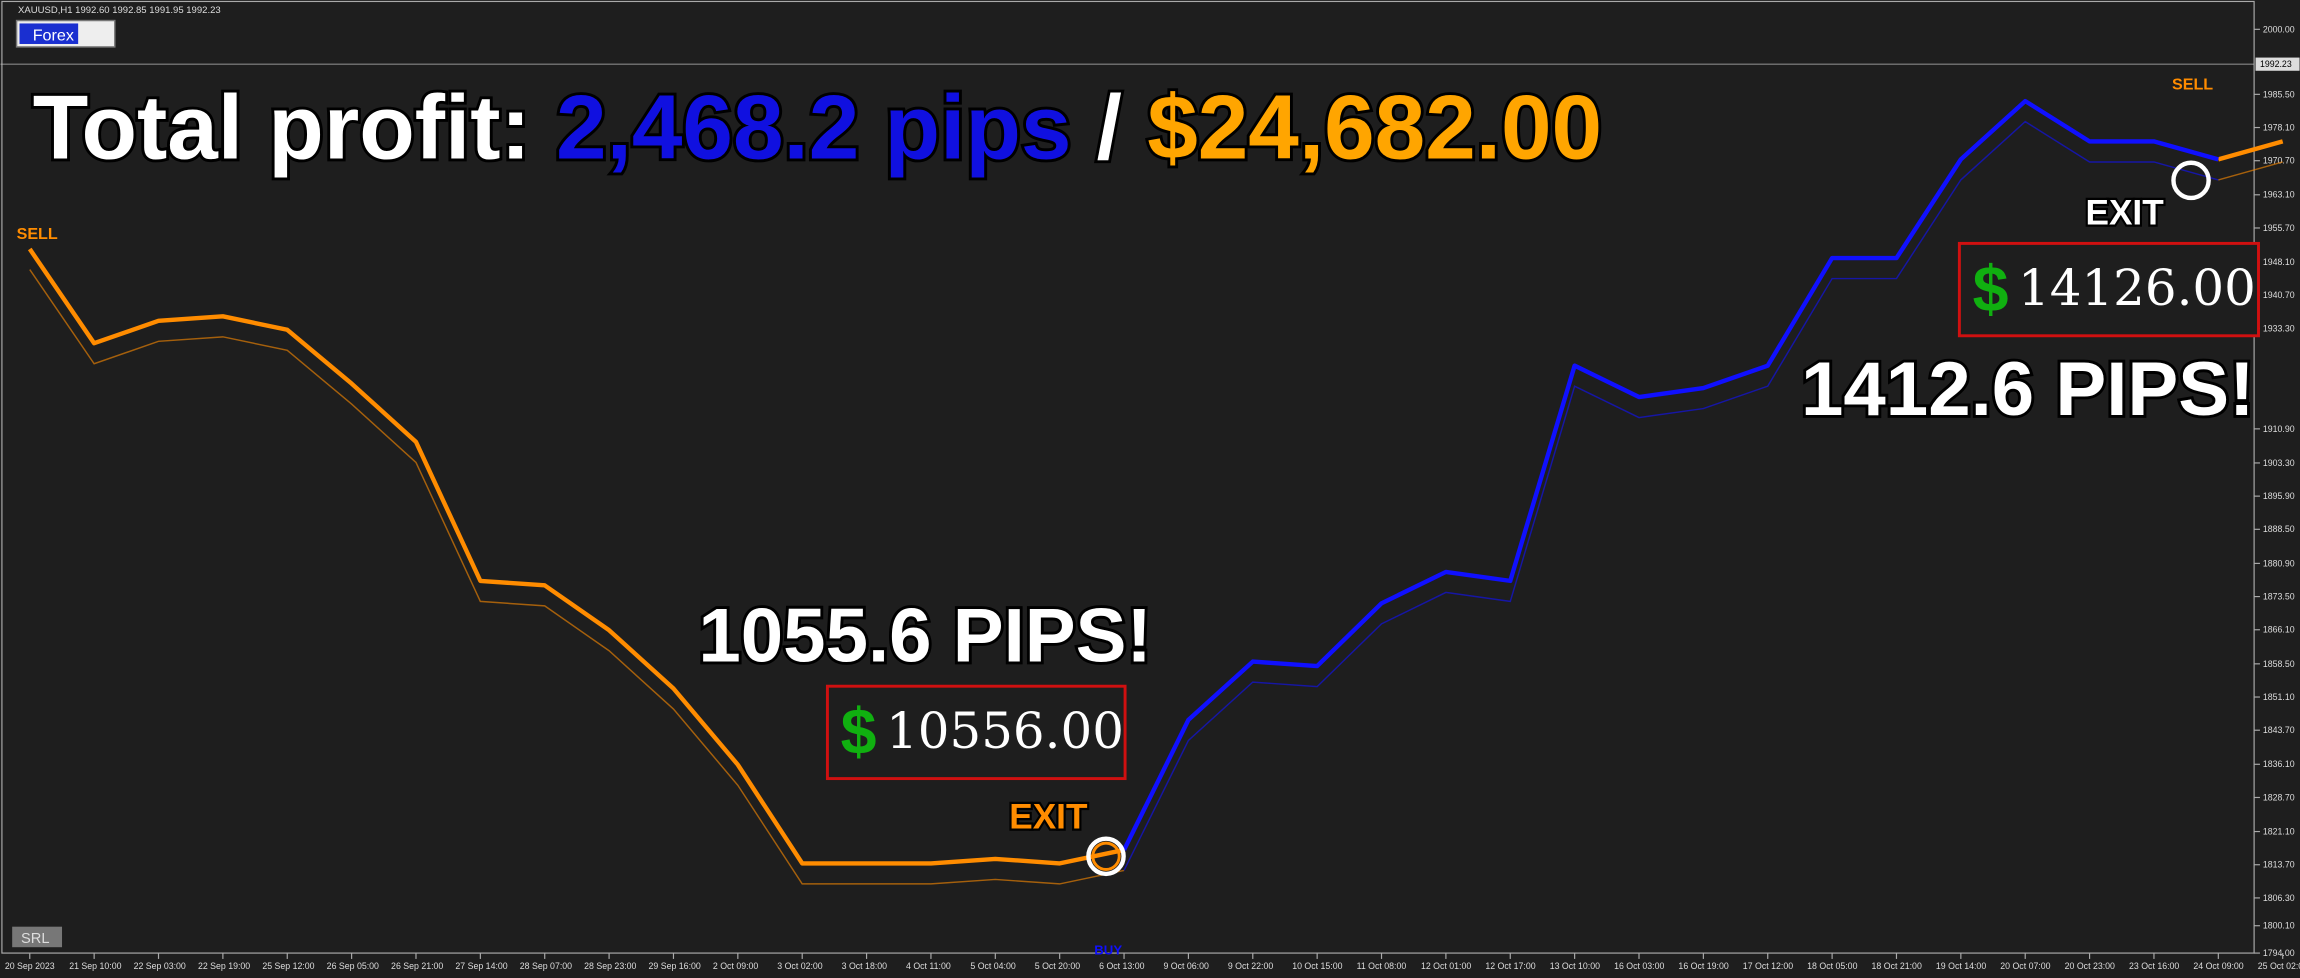 This screenshot has width=2300, height=978. Describe the element at coordinates (160, 966) in the screenshot. I see `x-tick-label: 22 Sep 03:00` at that location.